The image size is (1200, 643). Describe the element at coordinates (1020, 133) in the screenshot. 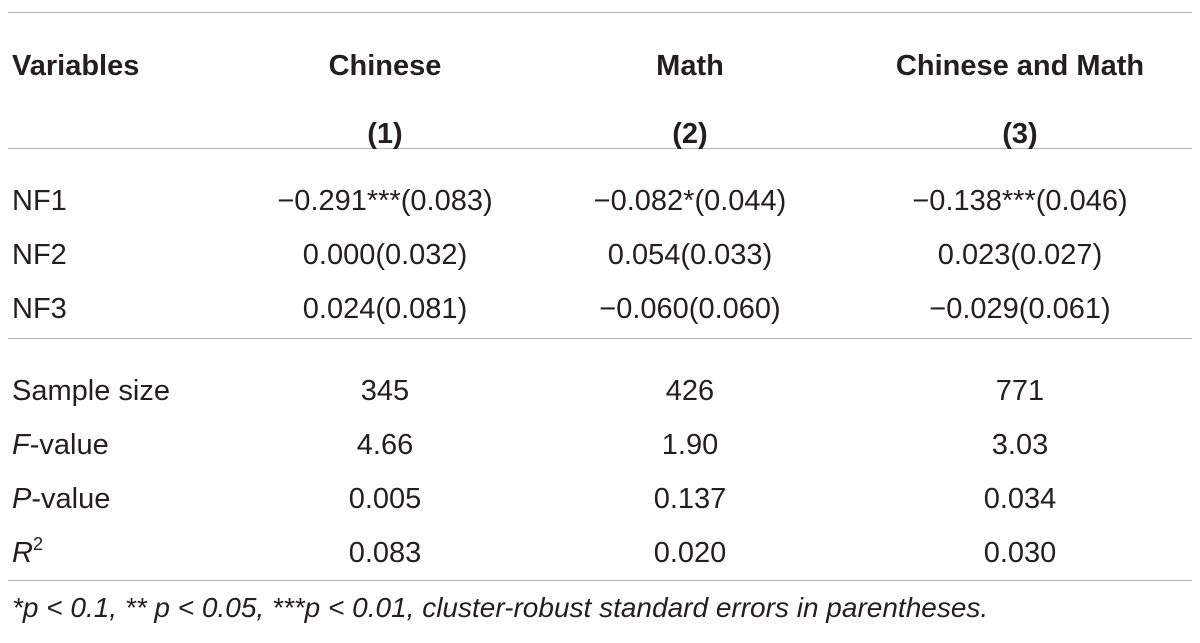

I see `header-number-3: (3)` at that location.